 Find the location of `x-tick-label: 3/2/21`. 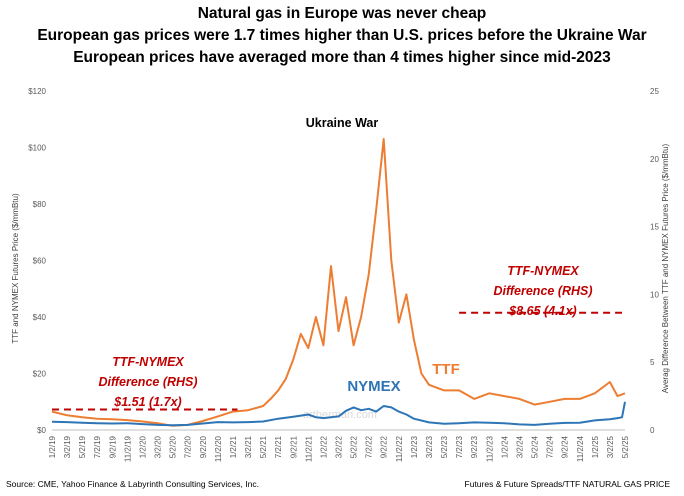

x-tick-label: 3/2/21 is located at coordinates (248, 446).